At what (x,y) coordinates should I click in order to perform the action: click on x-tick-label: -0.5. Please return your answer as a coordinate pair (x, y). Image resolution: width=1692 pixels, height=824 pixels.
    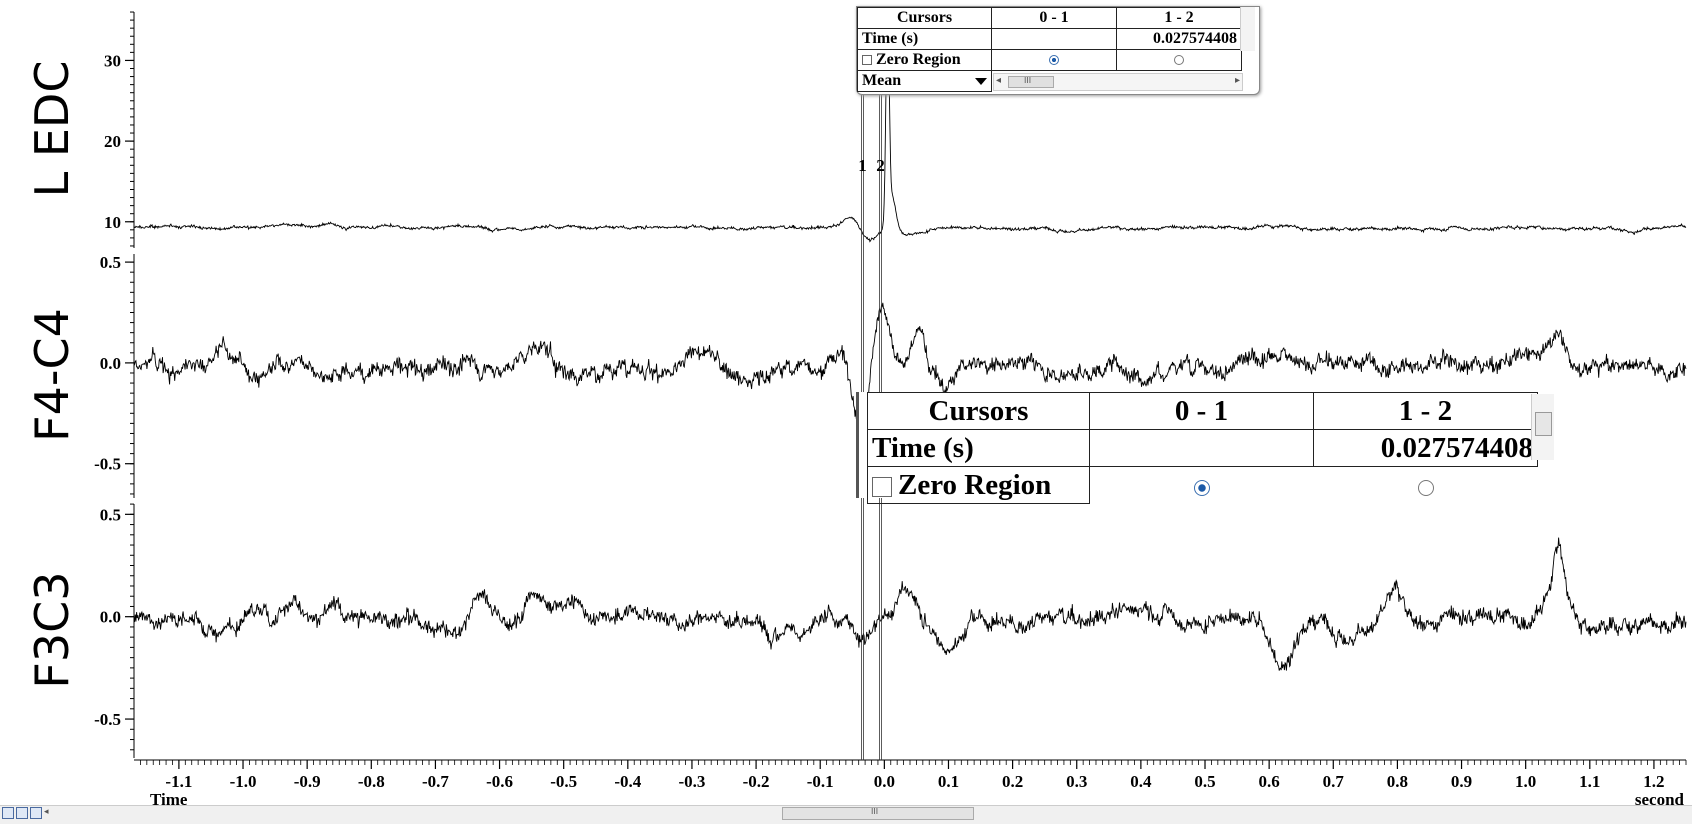
    Looking at the image, I should click on (563, 781).